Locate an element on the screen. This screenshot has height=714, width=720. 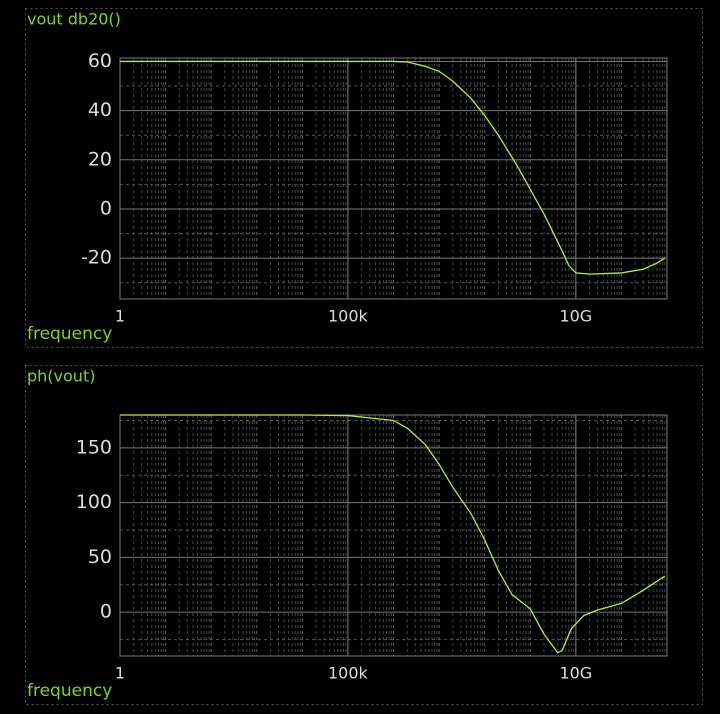
y-tick-label: 60 is located at coordinates (100, 61).